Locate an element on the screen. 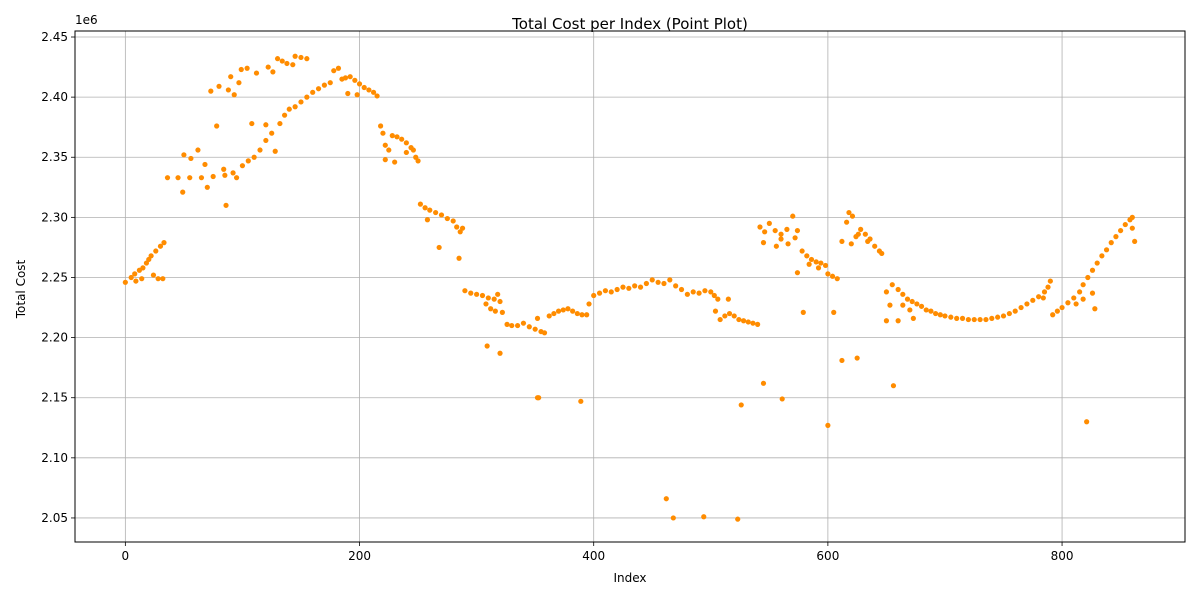  x-tick-label: 400 is located at coordinates (593, 556).